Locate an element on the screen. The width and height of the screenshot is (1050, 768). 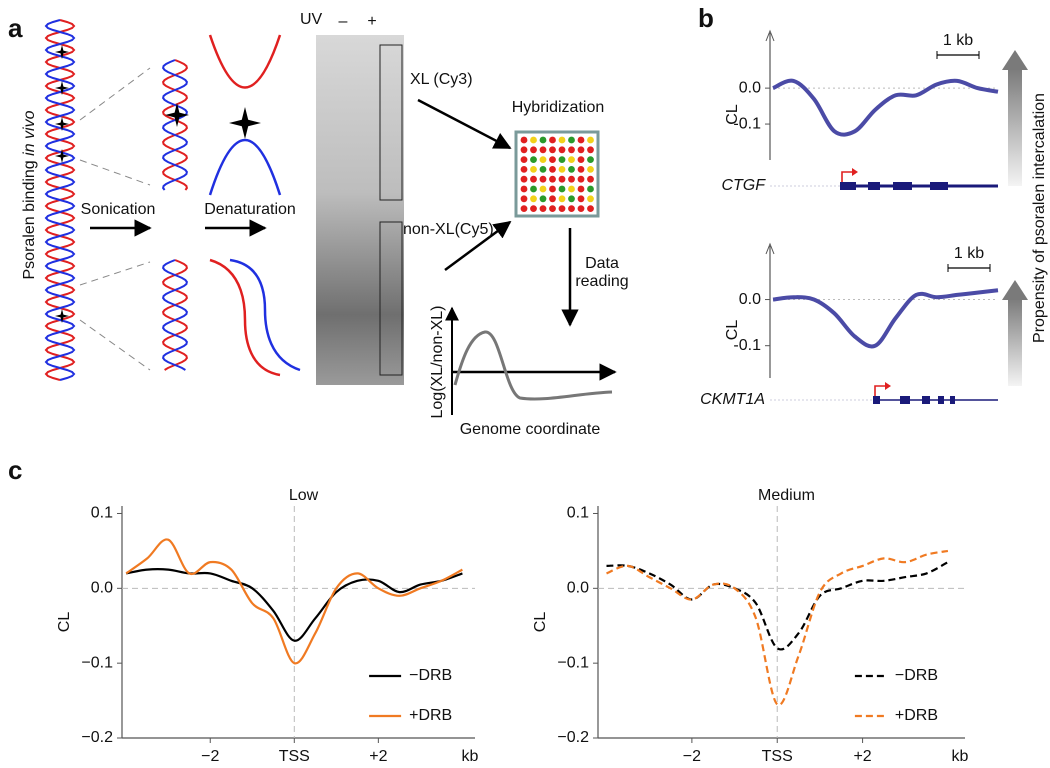
gene-name: CTGF is located at coordinates (743, 185).